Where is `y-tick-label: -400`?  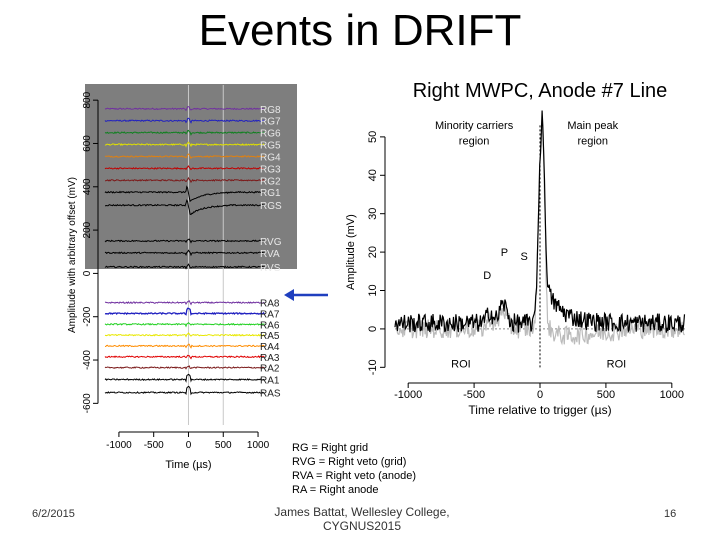
y-tick-label: -400 is located at coordinates (87, 360).